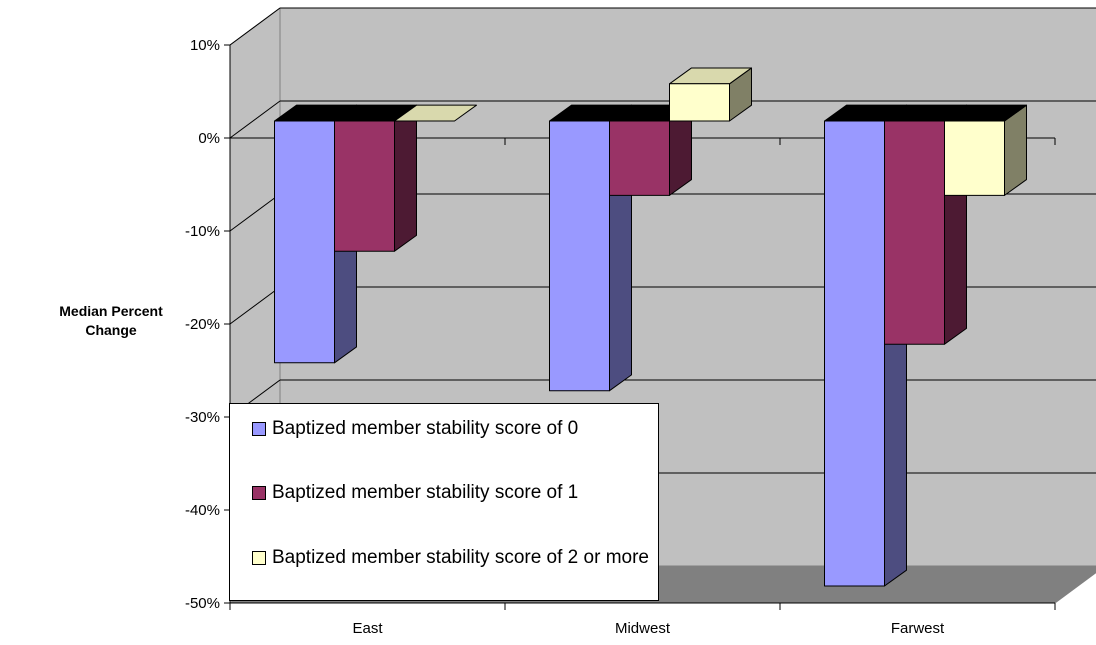  Describe the element at coordinates (111, 320) in the screenshot. I see `y-axis-label: Median Percent Change` at that location.